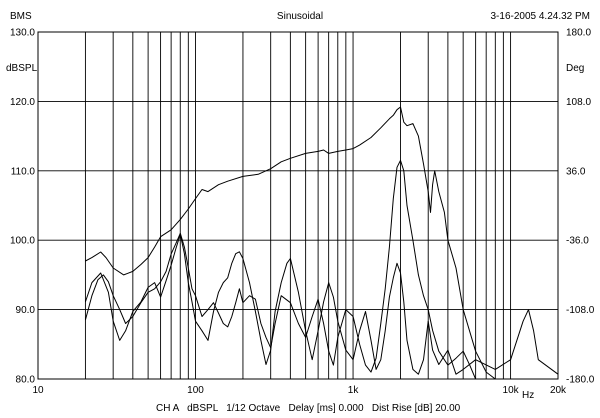 The height and width of the screenshot is (418, 600). What do you see at coordinates (575, 68) in the screenshot?
I see `y2-axis-label: Deg` at bounding box center [575, 68].